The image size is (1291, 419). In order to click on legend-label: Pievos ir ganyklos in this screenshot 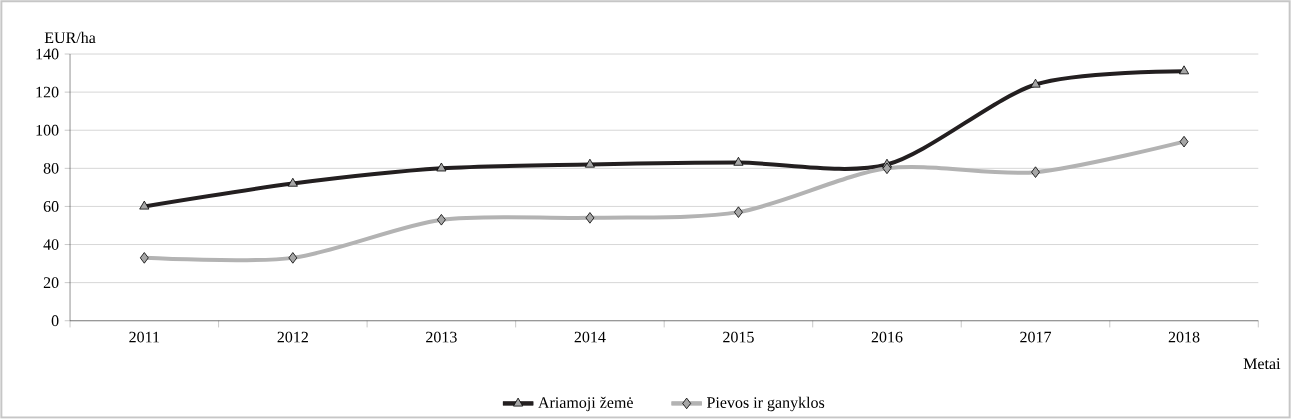, I will do `click(765, 404)`.